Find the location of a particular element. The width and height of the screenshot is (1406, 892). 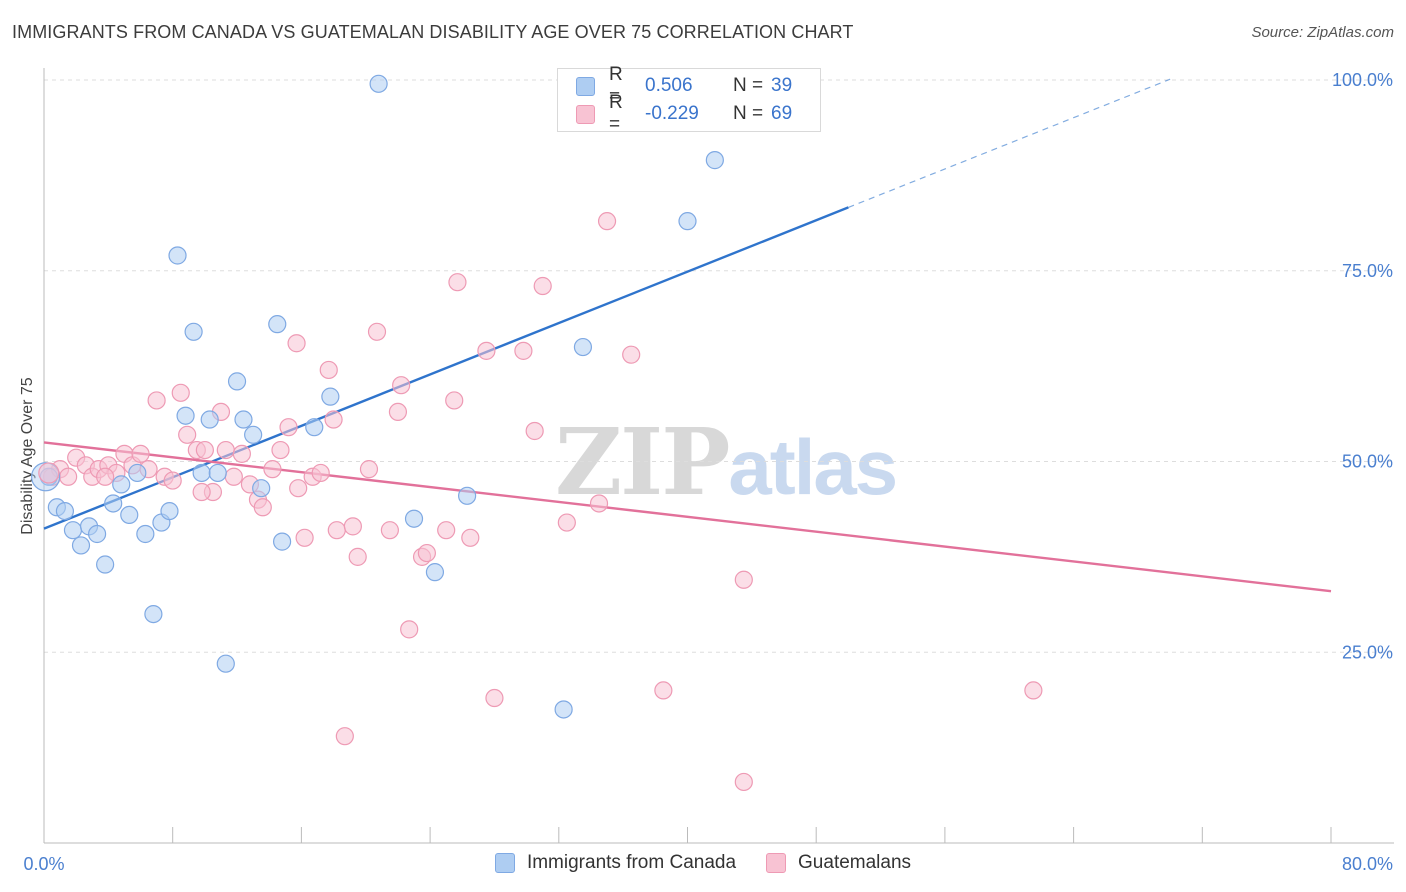

legend-r-value: 0.506 is located at coordinates (669, 85).